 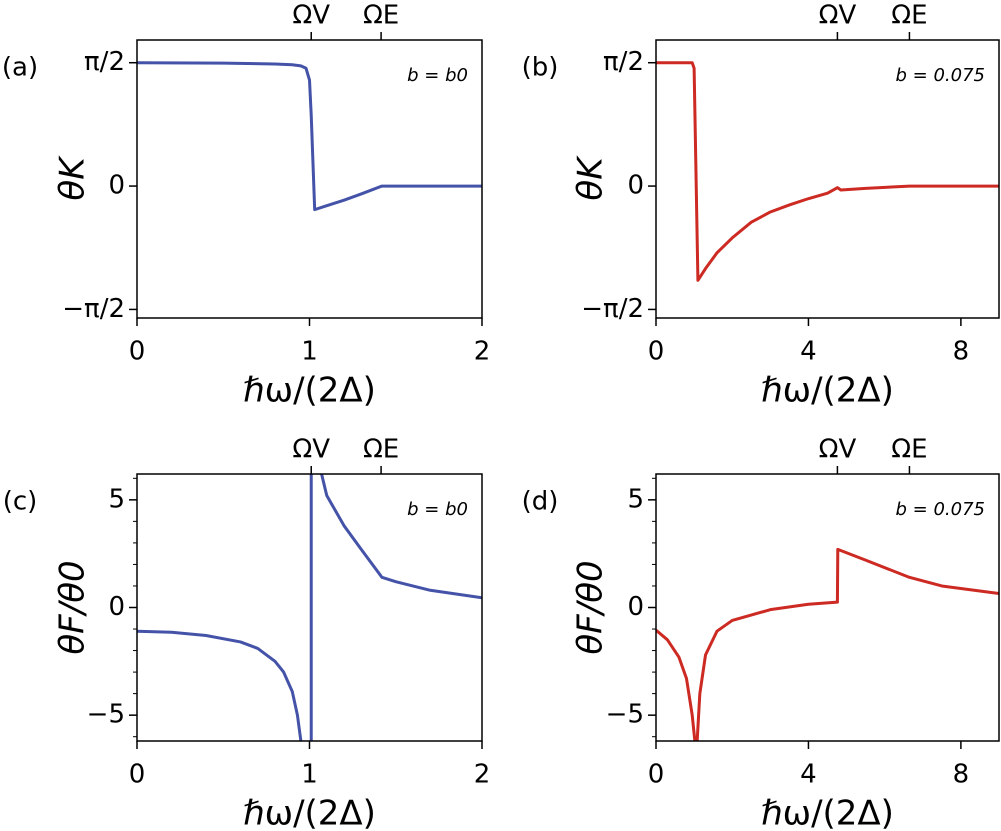 I want to click on axes-frame, so click(x=827, y=179).